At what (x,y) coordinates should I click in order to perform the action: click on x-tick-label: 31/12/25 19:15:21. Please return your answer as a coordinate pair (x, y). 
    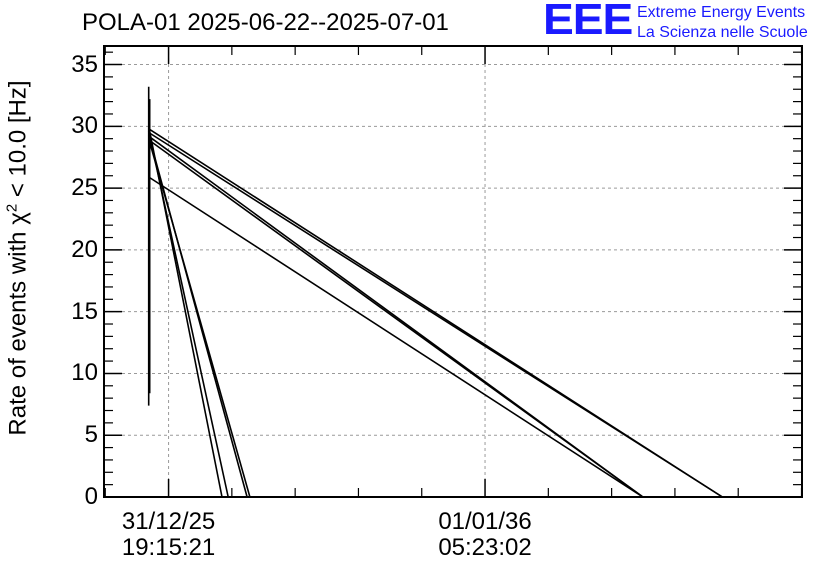
    Looking at the image, I should click on (168, 535).